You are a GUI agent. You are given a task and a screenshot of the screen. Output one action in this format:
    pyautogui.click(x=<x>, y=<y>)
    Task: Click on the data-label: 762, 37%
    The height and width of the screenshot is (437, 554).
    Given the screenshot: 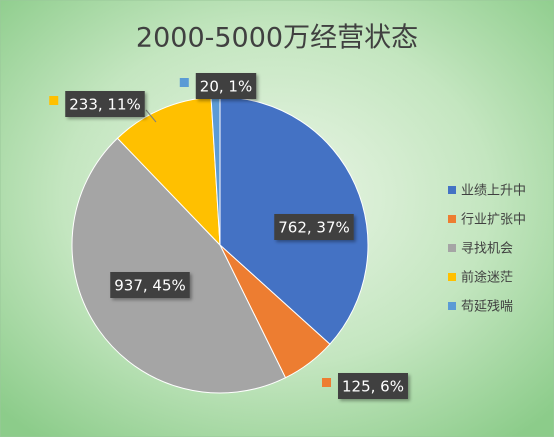 What is the action you would take?
    pyautogui.click(x=314, y=228)
    